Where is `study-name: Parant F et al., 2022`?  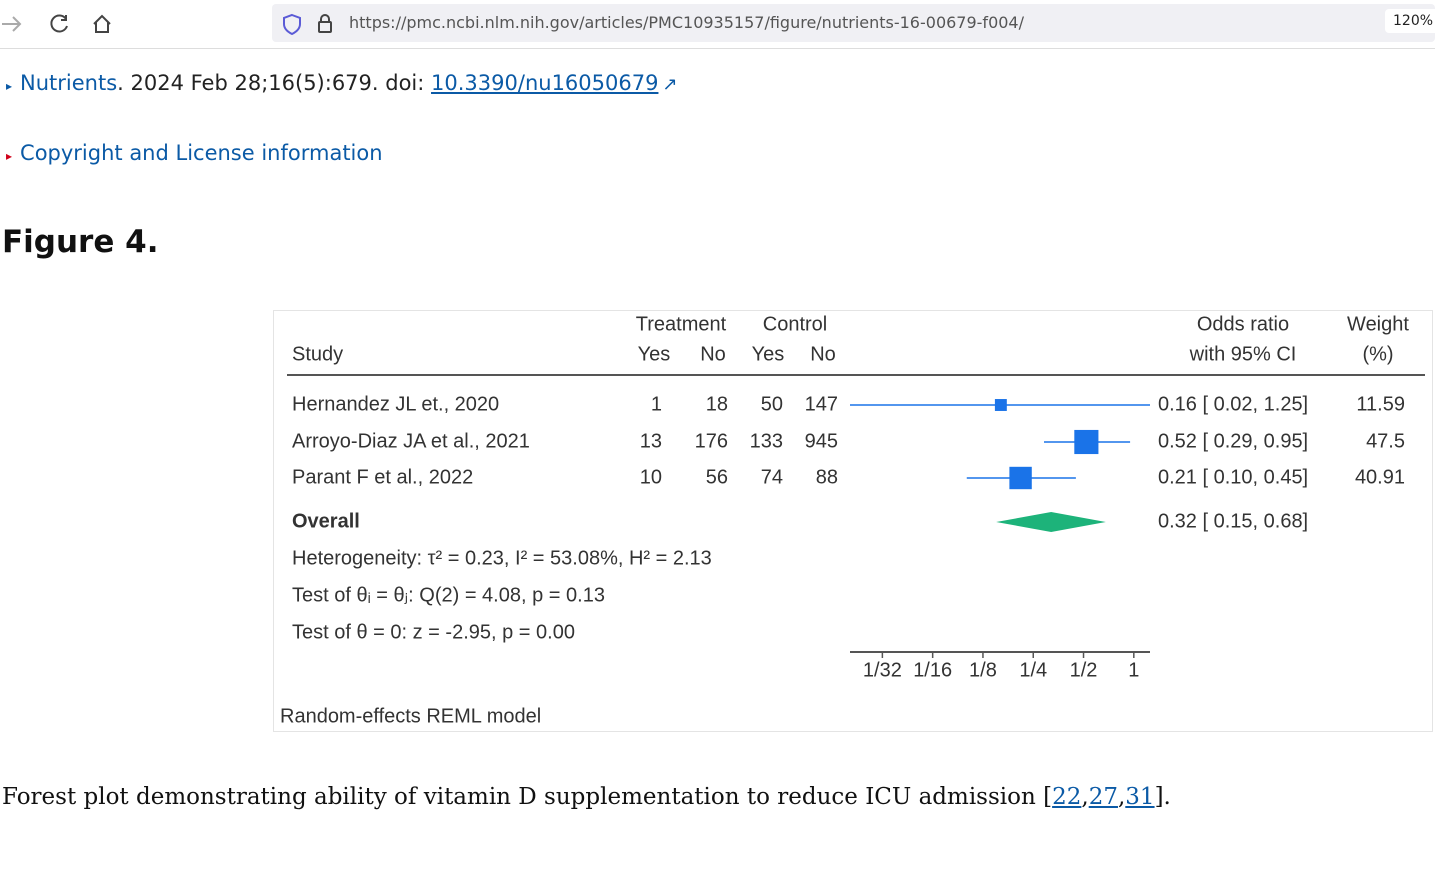
study-name: Parant F et al., 2022 is located at coordinates (382, 477).